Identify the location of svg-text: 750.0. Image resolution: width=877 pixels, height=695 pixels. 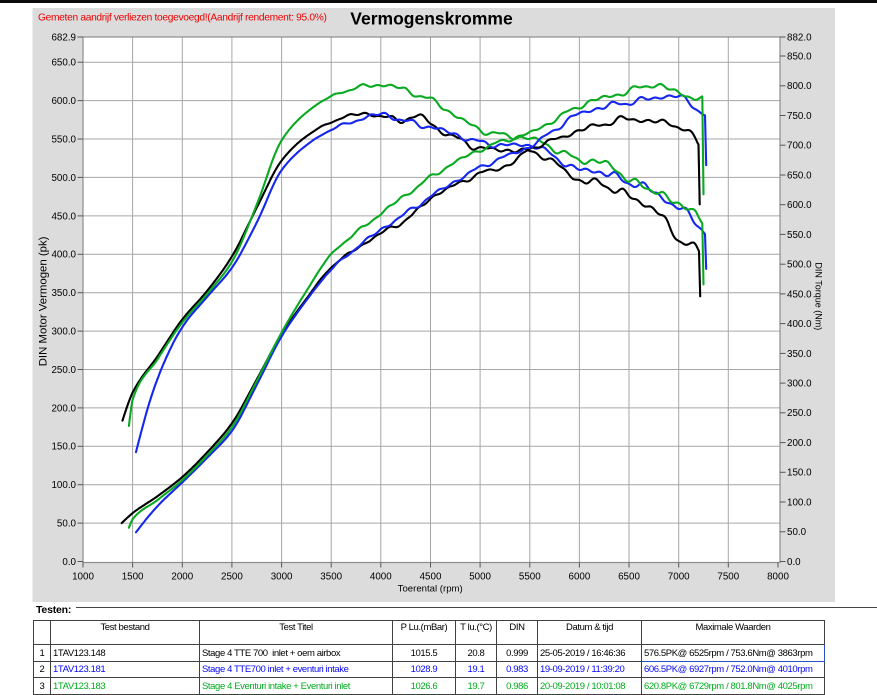
(799, 116).